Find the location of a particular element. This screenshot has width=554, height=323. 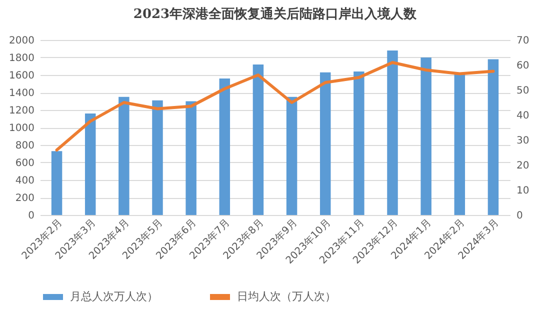

y2-tick-label: 40 is located at coordinates (523, 116).